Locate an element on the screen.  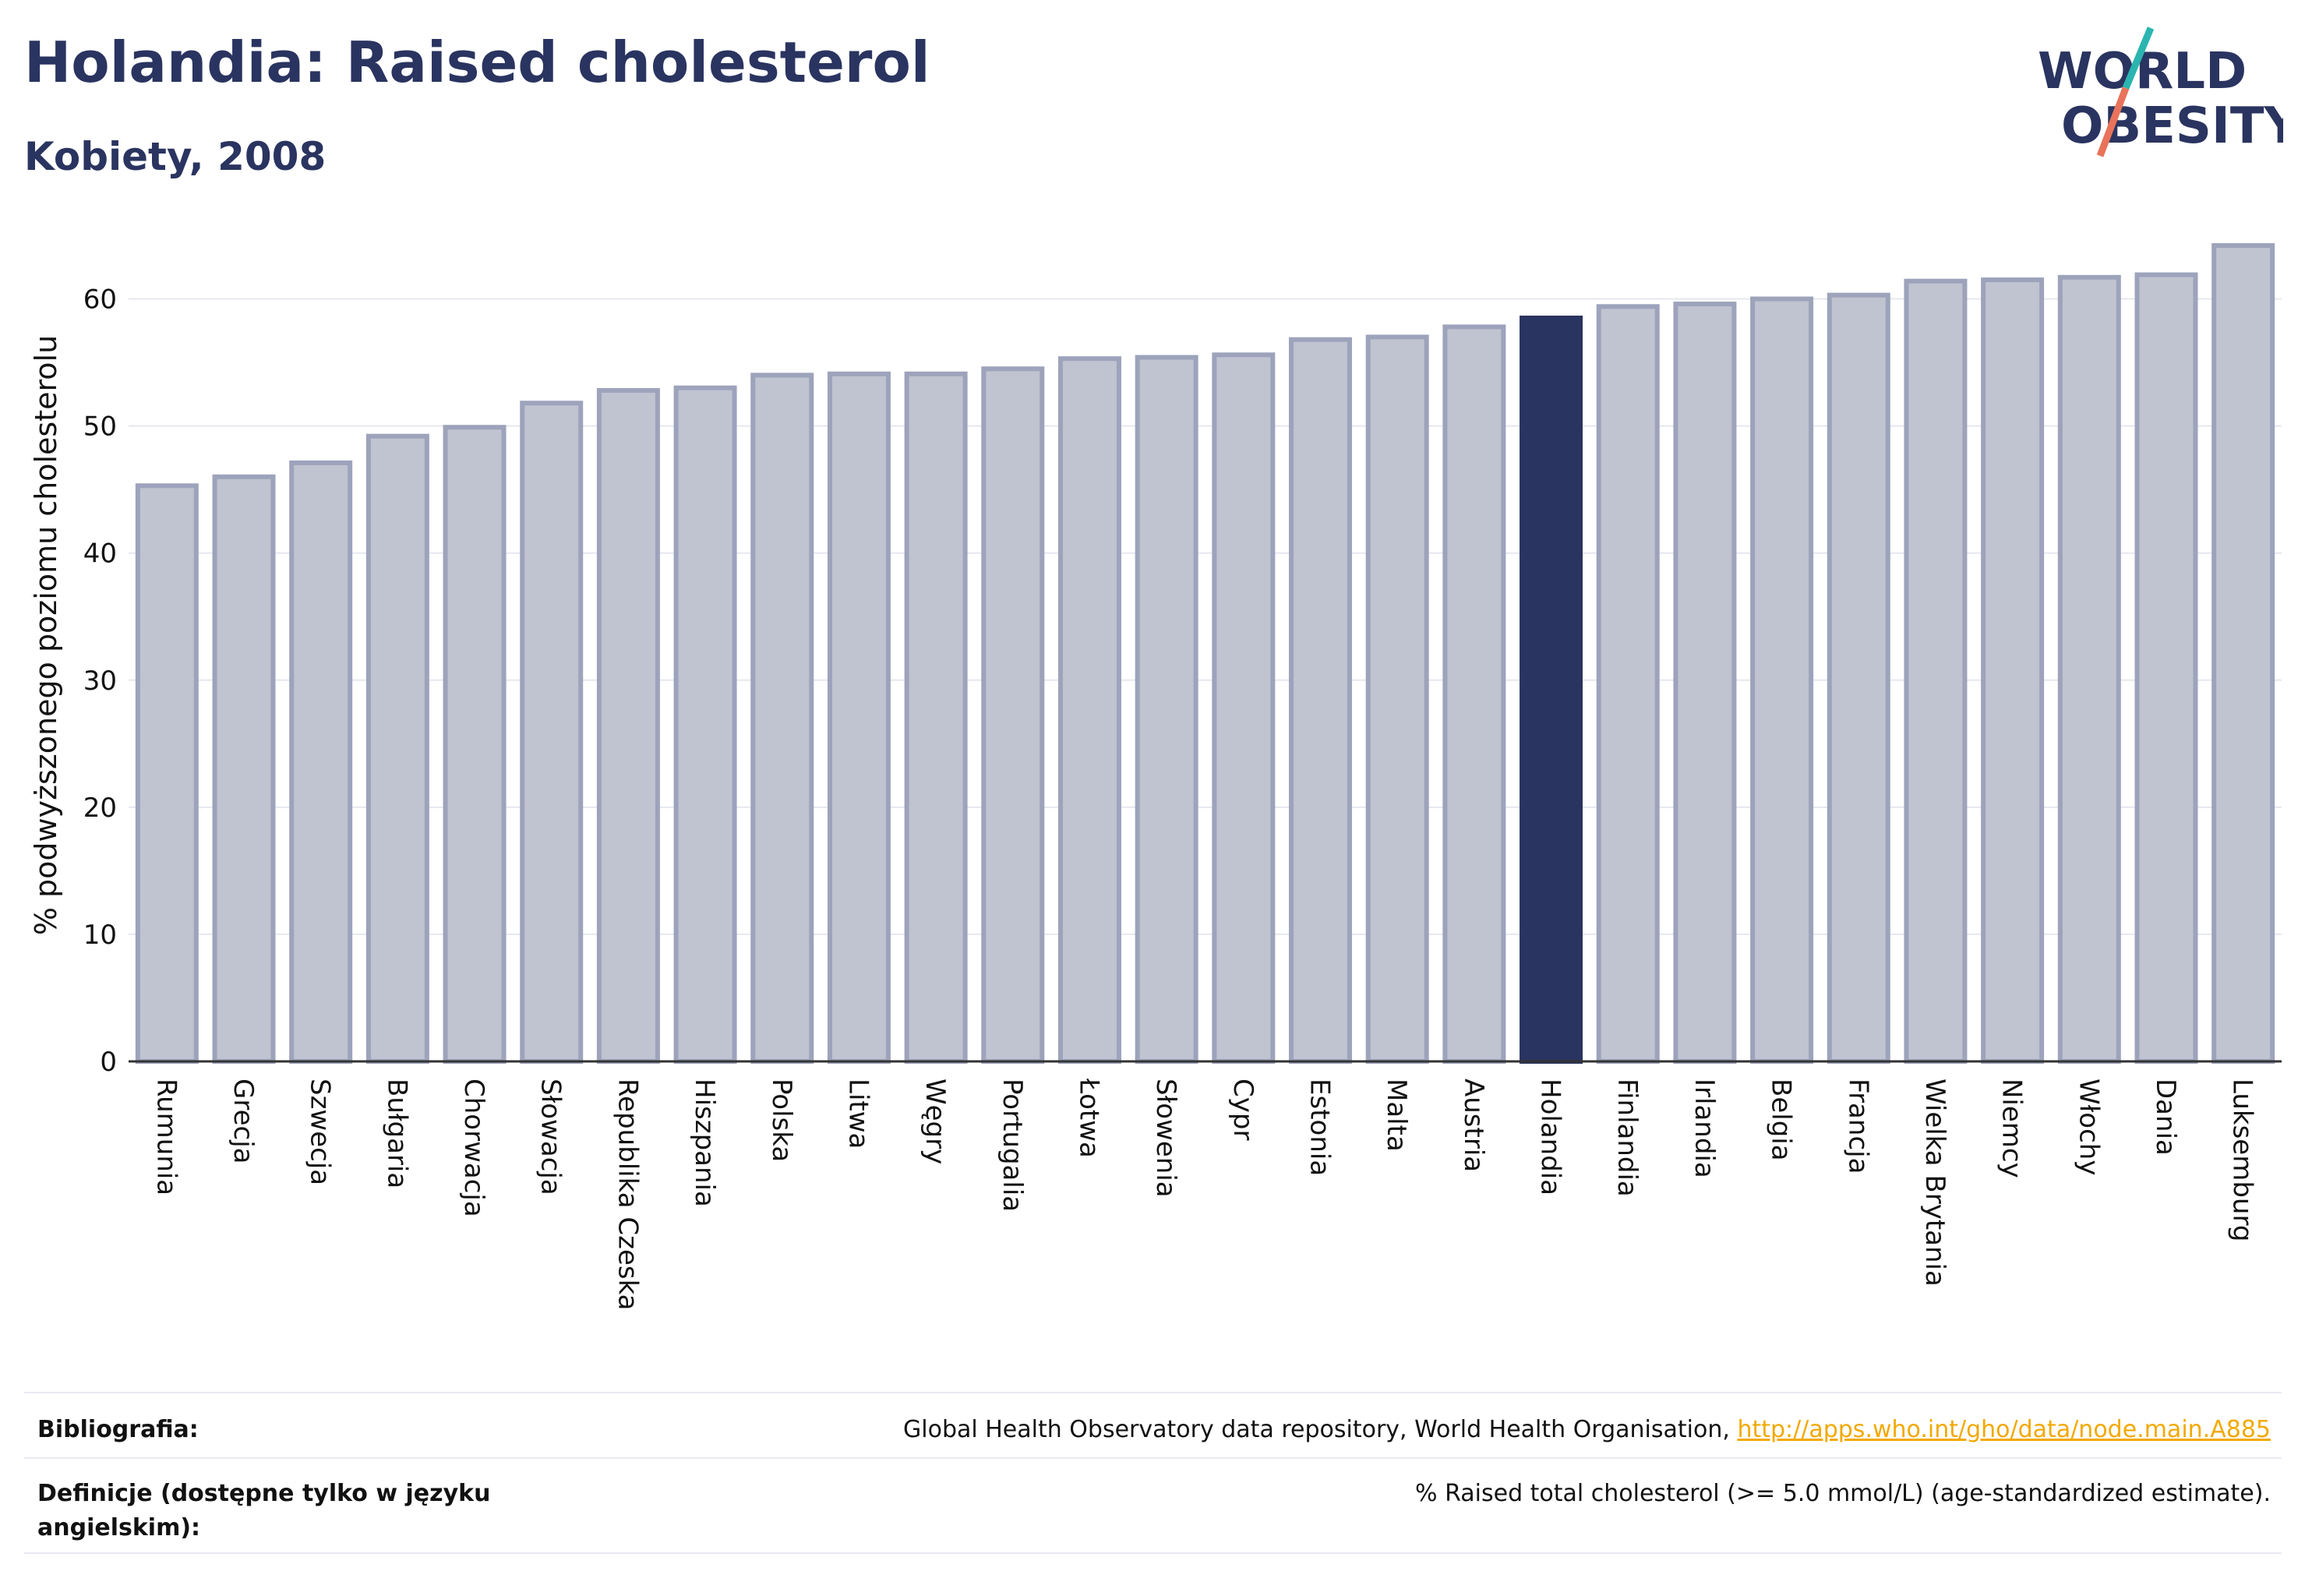
bar-polska is located at coordinates (782, 718).